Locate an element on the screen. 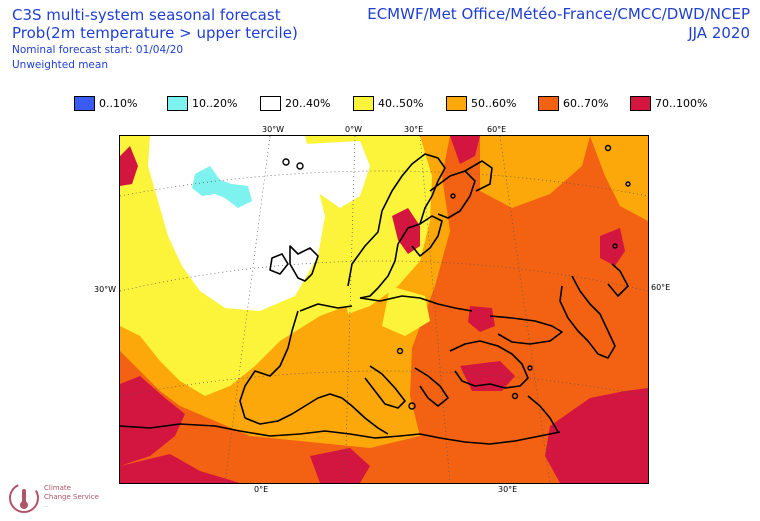  legend-label: 40..50% is located at coordinates (401, 103).